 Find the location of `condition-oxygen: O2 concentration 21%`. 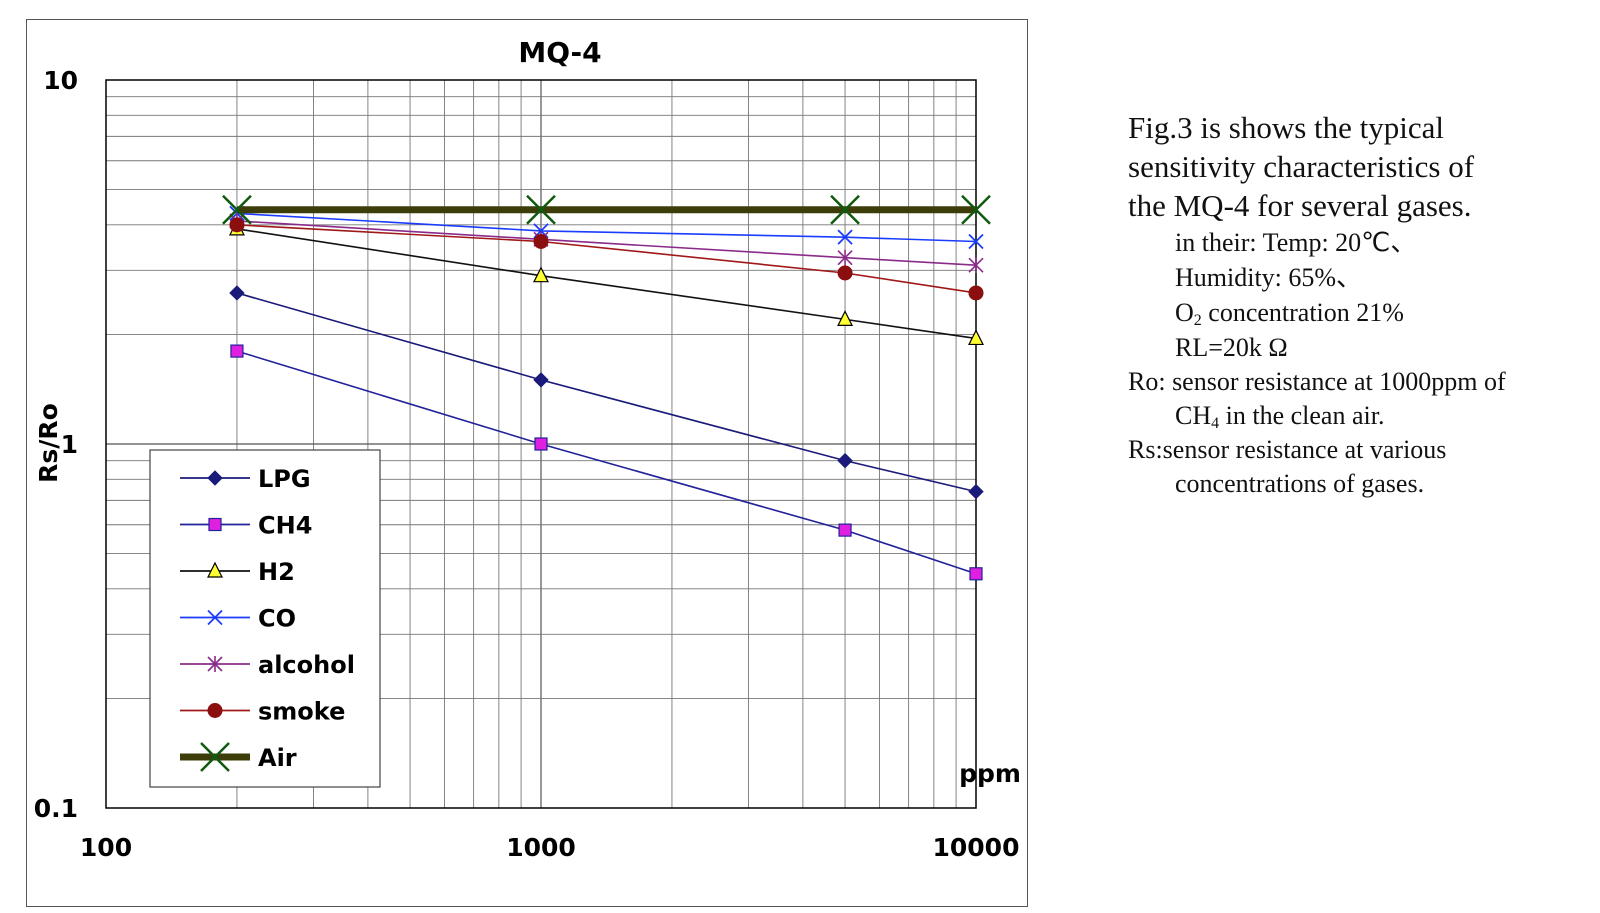

condition-oxygen: O2 concentration 21% is located at coordinates (1381, 312).